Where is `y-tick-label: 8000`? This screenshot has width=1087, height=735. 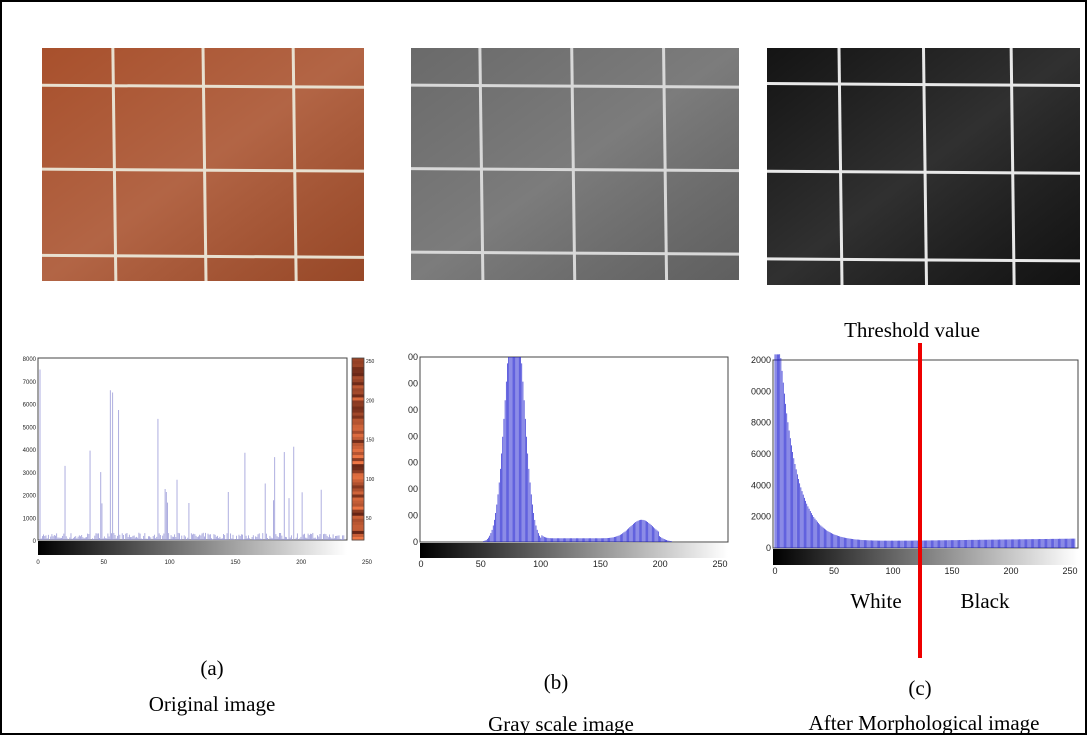 y-tick-label: 8000 is located at coordinates (30, 360).